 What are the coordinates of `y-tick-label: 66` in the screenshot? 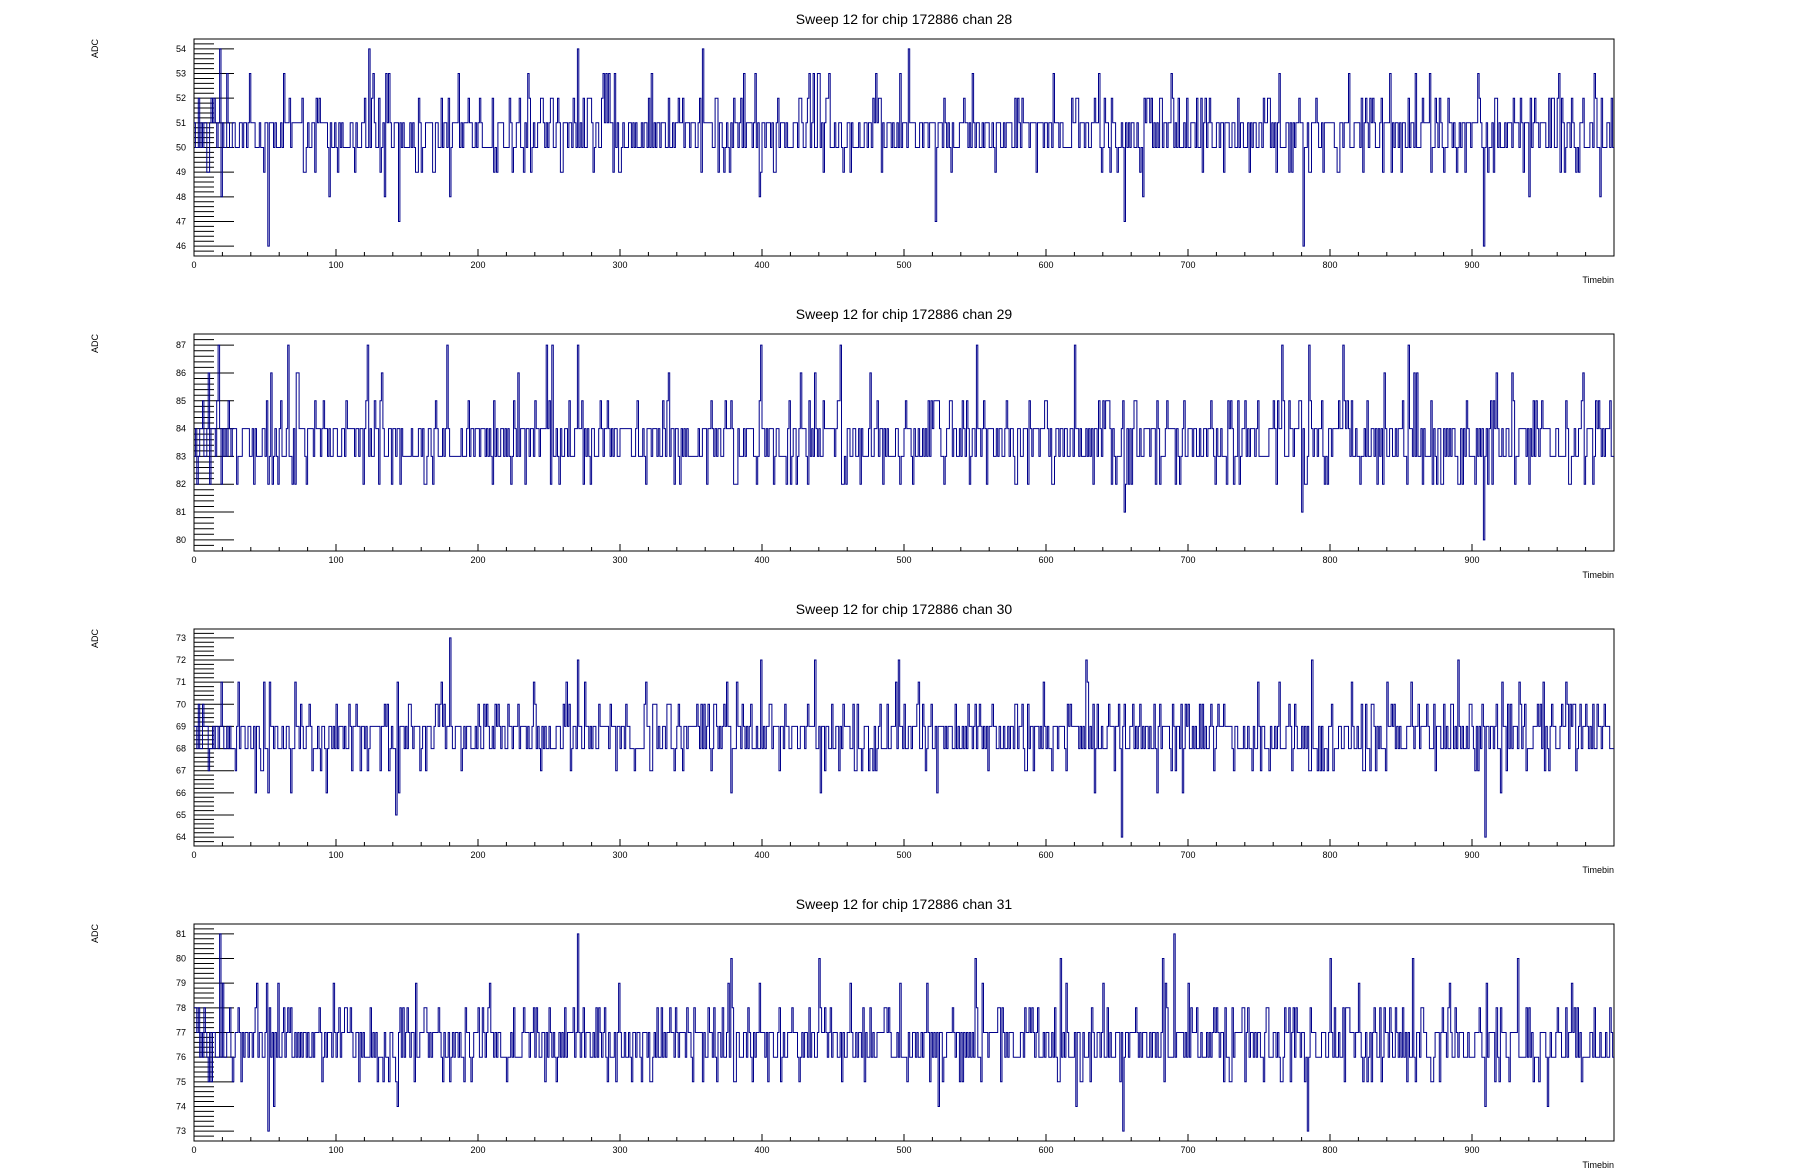 It's located at (181, 793).